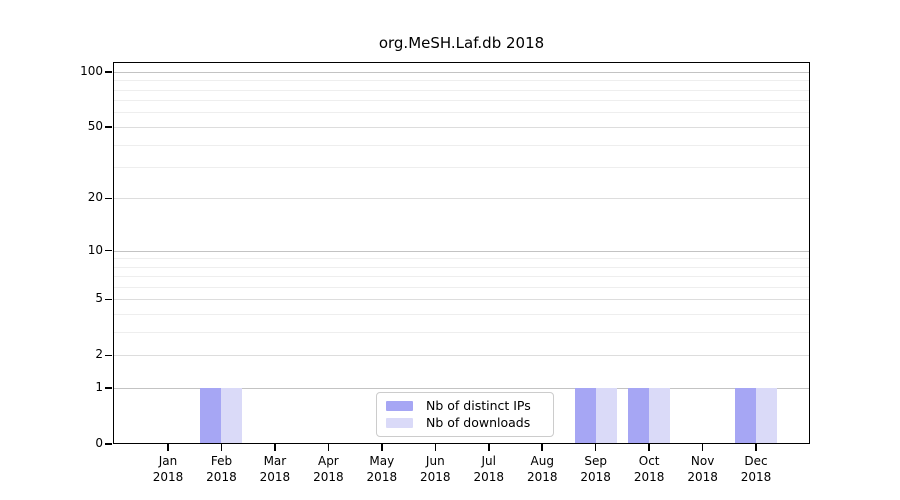 This screenshot has width=900, height=500. I want to click on legend-item: Nb of distinct IPs, so click(465, 405).